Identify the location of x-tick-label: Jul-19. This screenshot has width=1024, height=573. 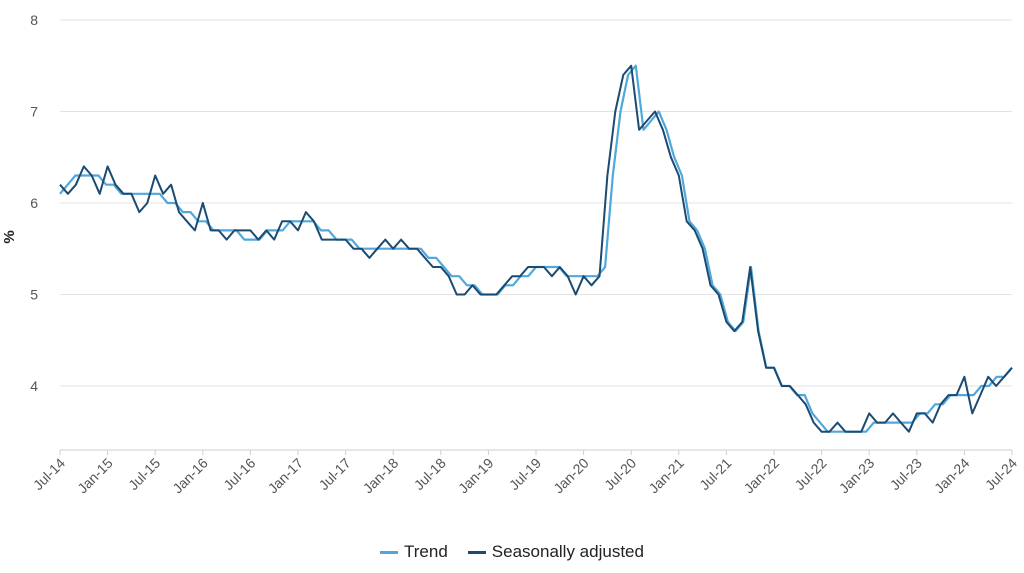
(525, 474).